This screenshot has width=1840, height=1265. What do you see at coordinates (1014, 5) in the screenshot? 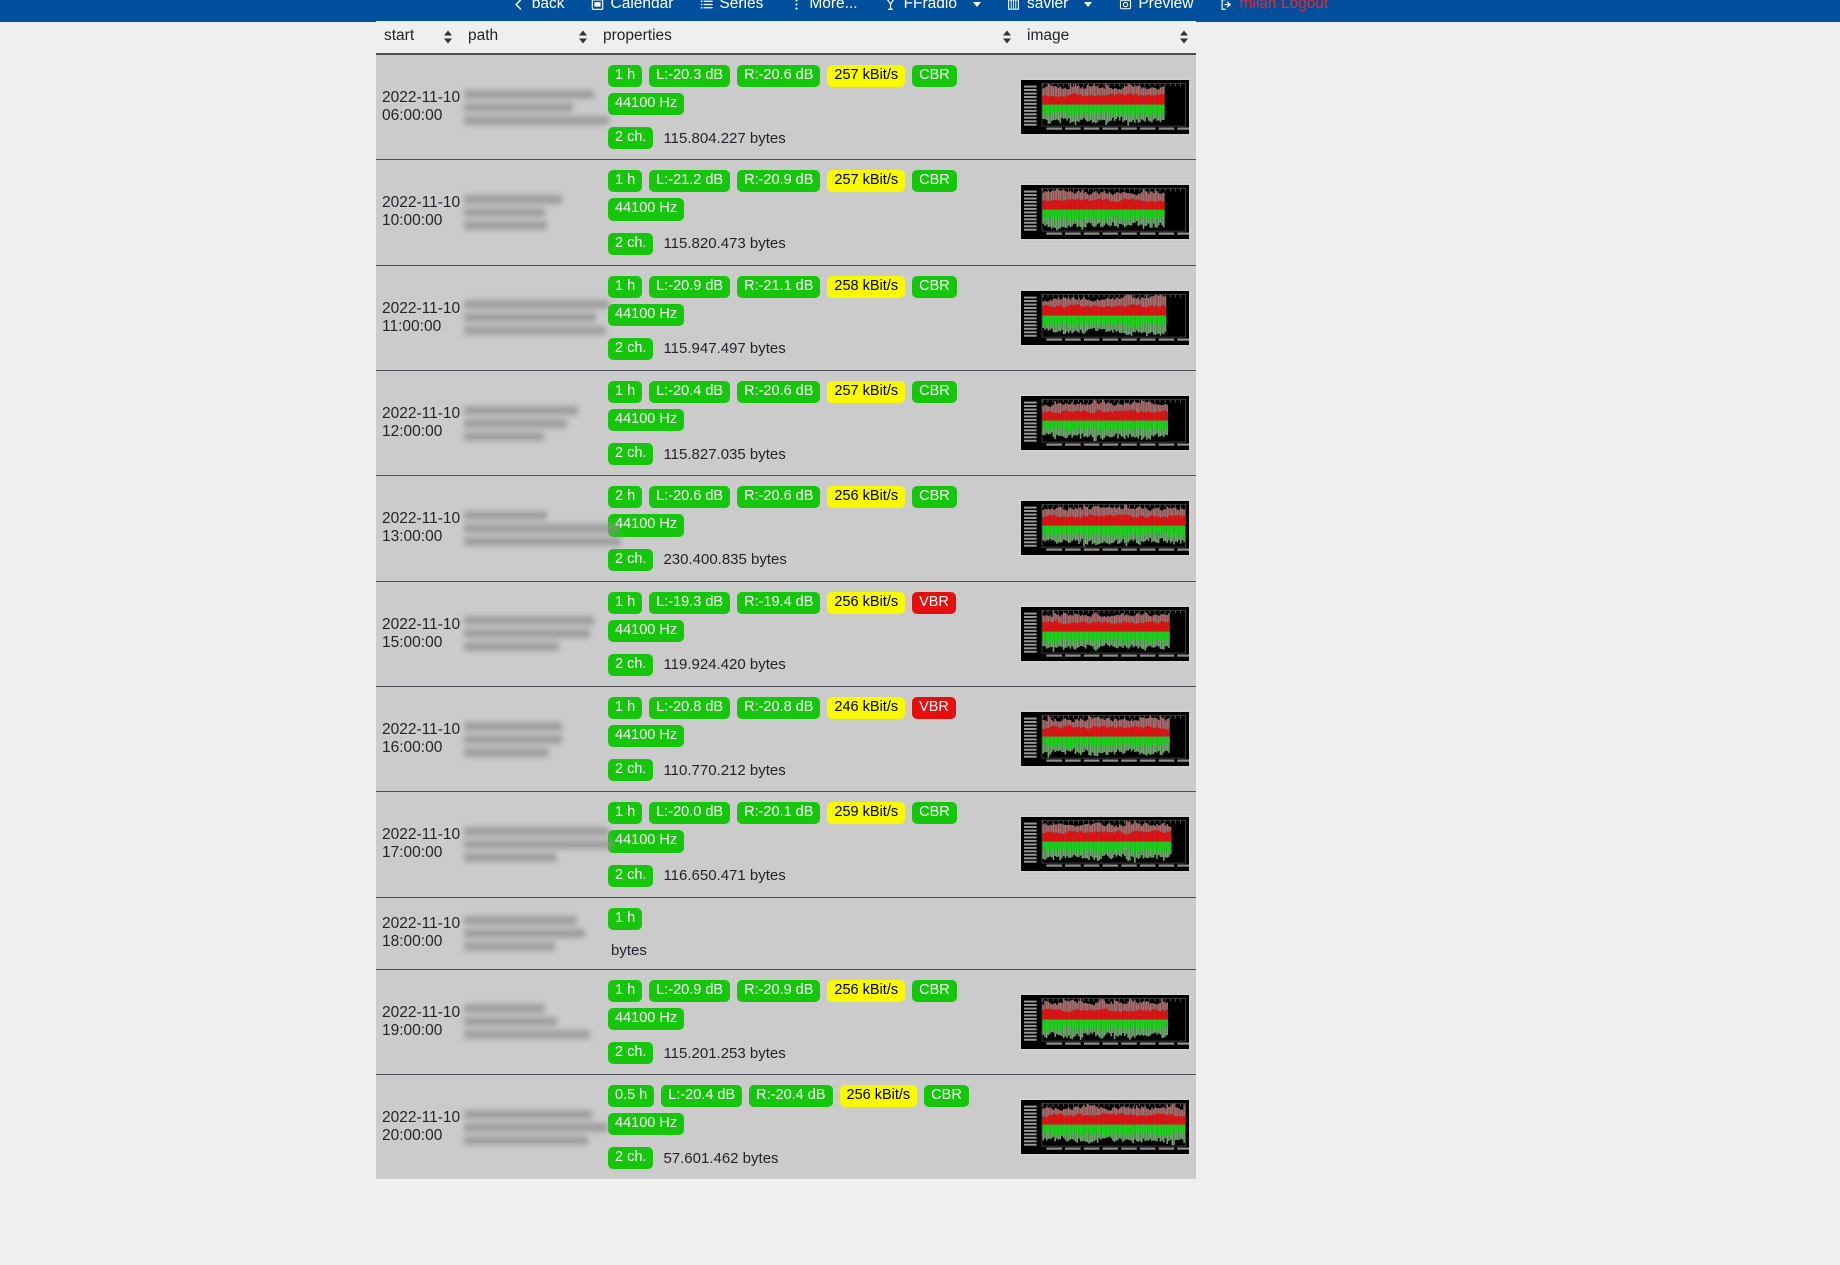
I see `building-icon` at bounding box center [1014, 5].